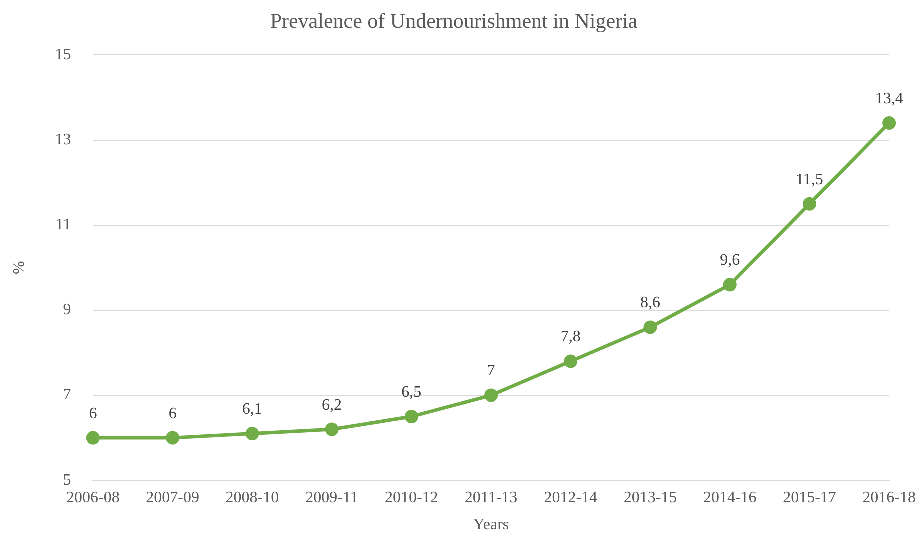  I want to click on data-label: 6,5, so click(412, 392).